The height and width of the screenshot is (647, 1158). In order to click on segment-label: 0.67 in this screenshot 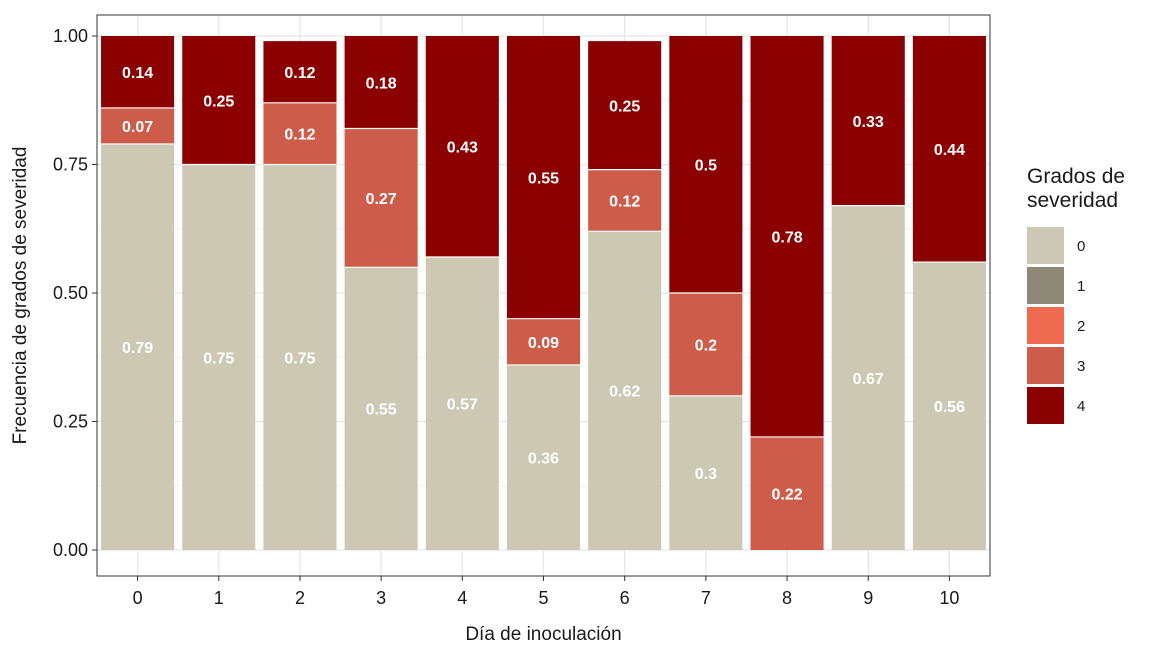, I will do `click(868, 379)`.